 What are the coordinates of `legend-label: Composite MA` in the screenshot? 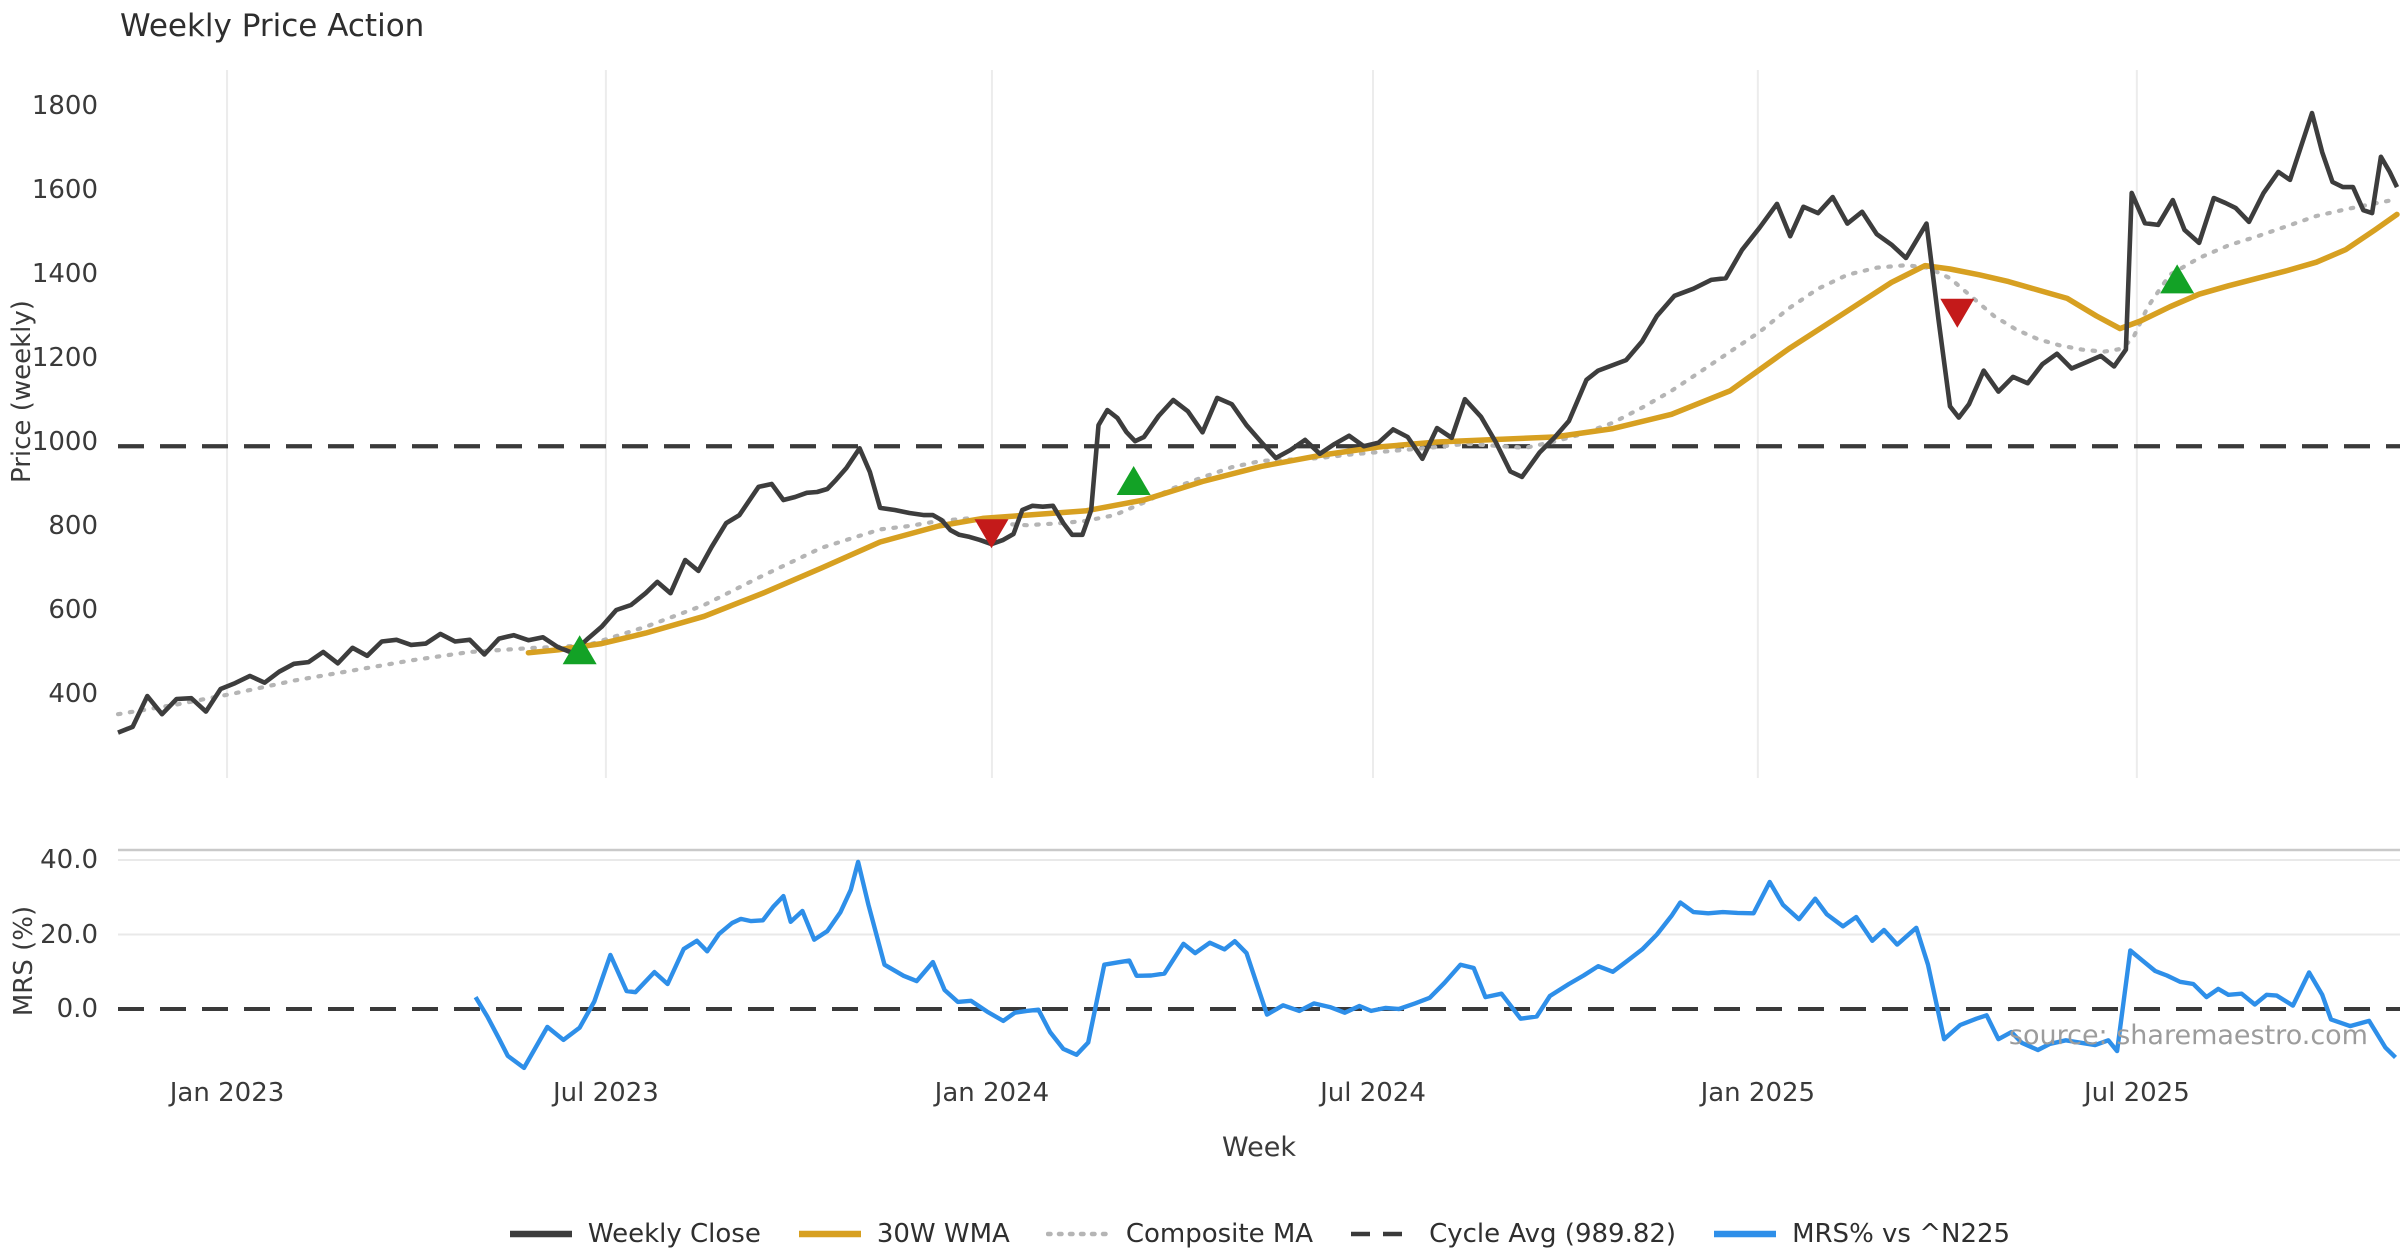 It's located at (1219, 1234).